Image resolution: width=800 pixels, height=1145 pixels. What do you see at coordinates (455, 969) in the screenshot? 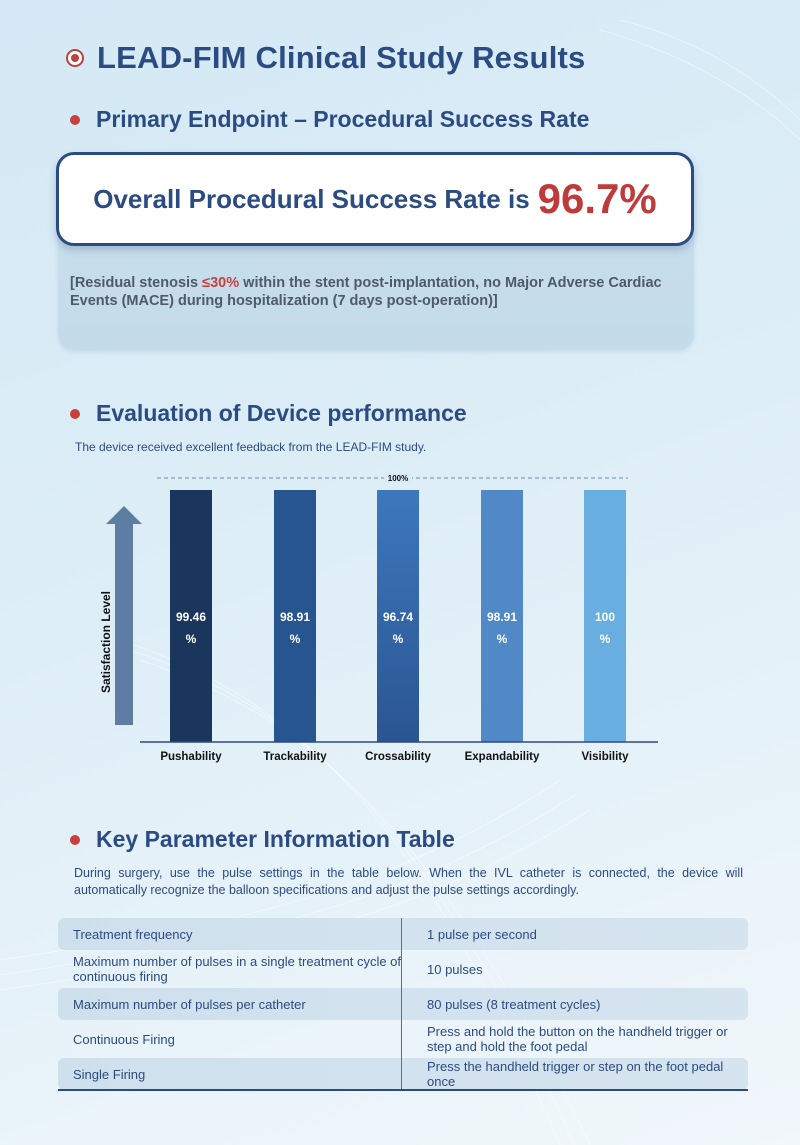
I see `parameter-value: 10 pulses` at bounding box center [455, 969].